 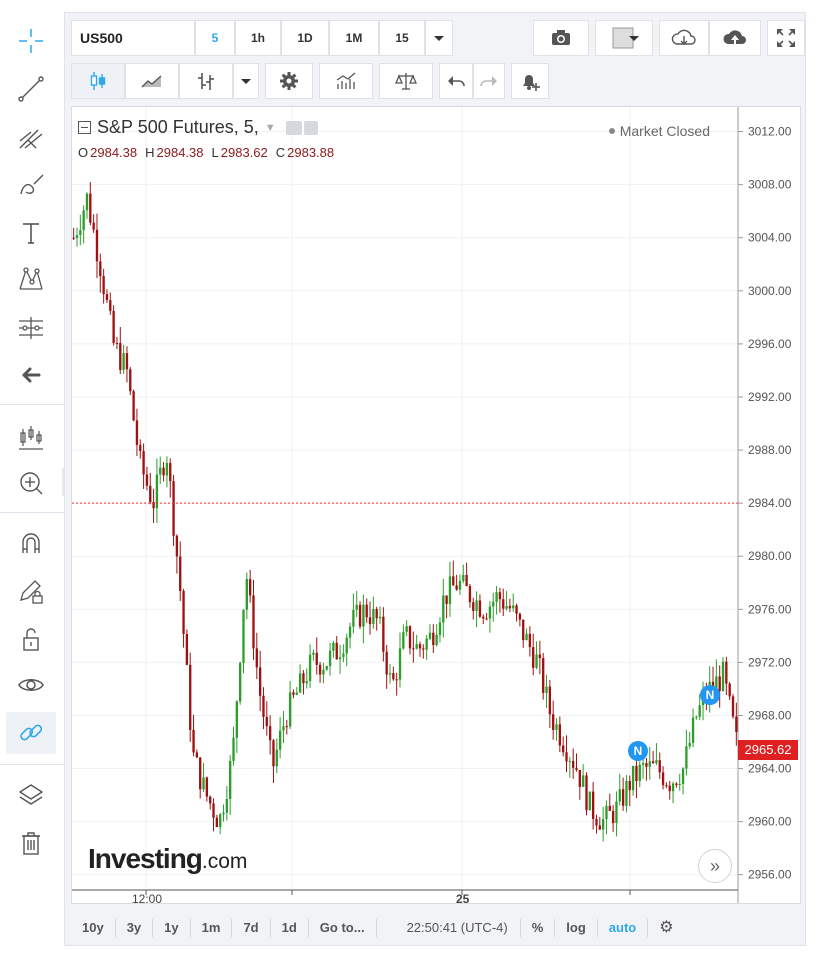 I want to click on pattern-tool-icon, so click(x=31, y=279).